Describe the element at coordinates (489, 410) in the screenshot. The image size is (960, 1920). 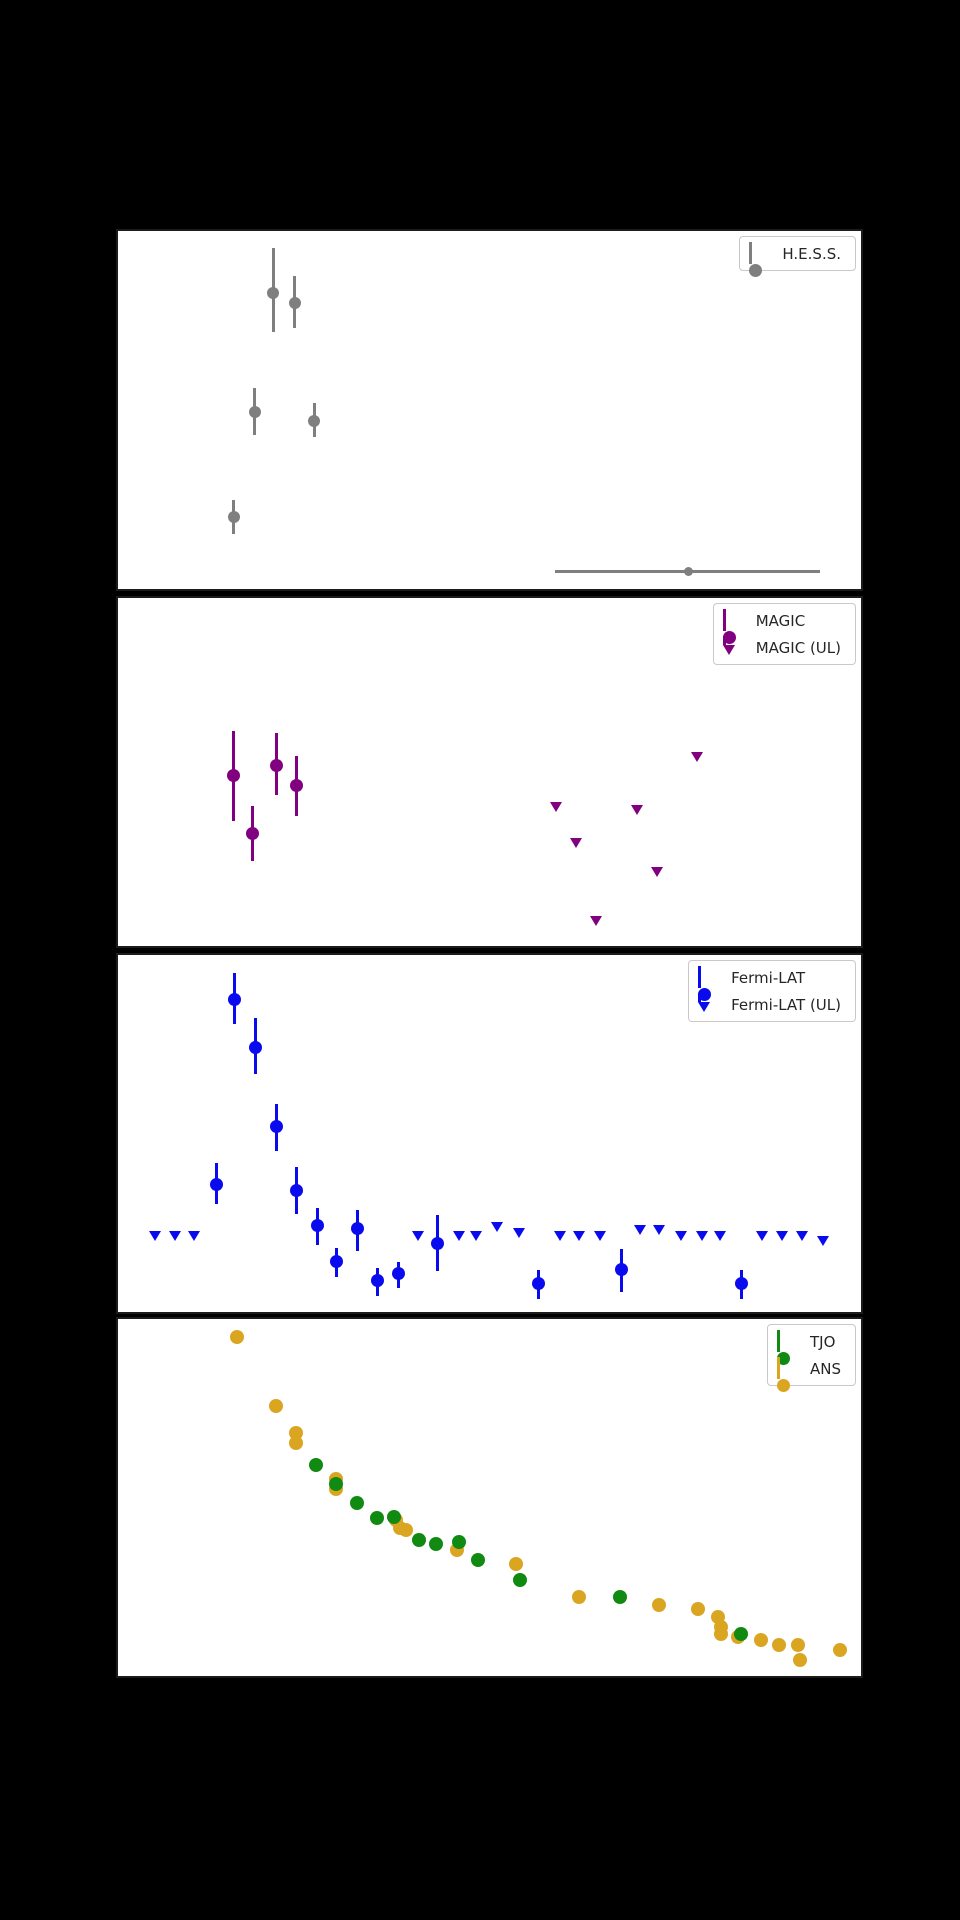
I see `panel-hess: H.E.S.S.` at that location.